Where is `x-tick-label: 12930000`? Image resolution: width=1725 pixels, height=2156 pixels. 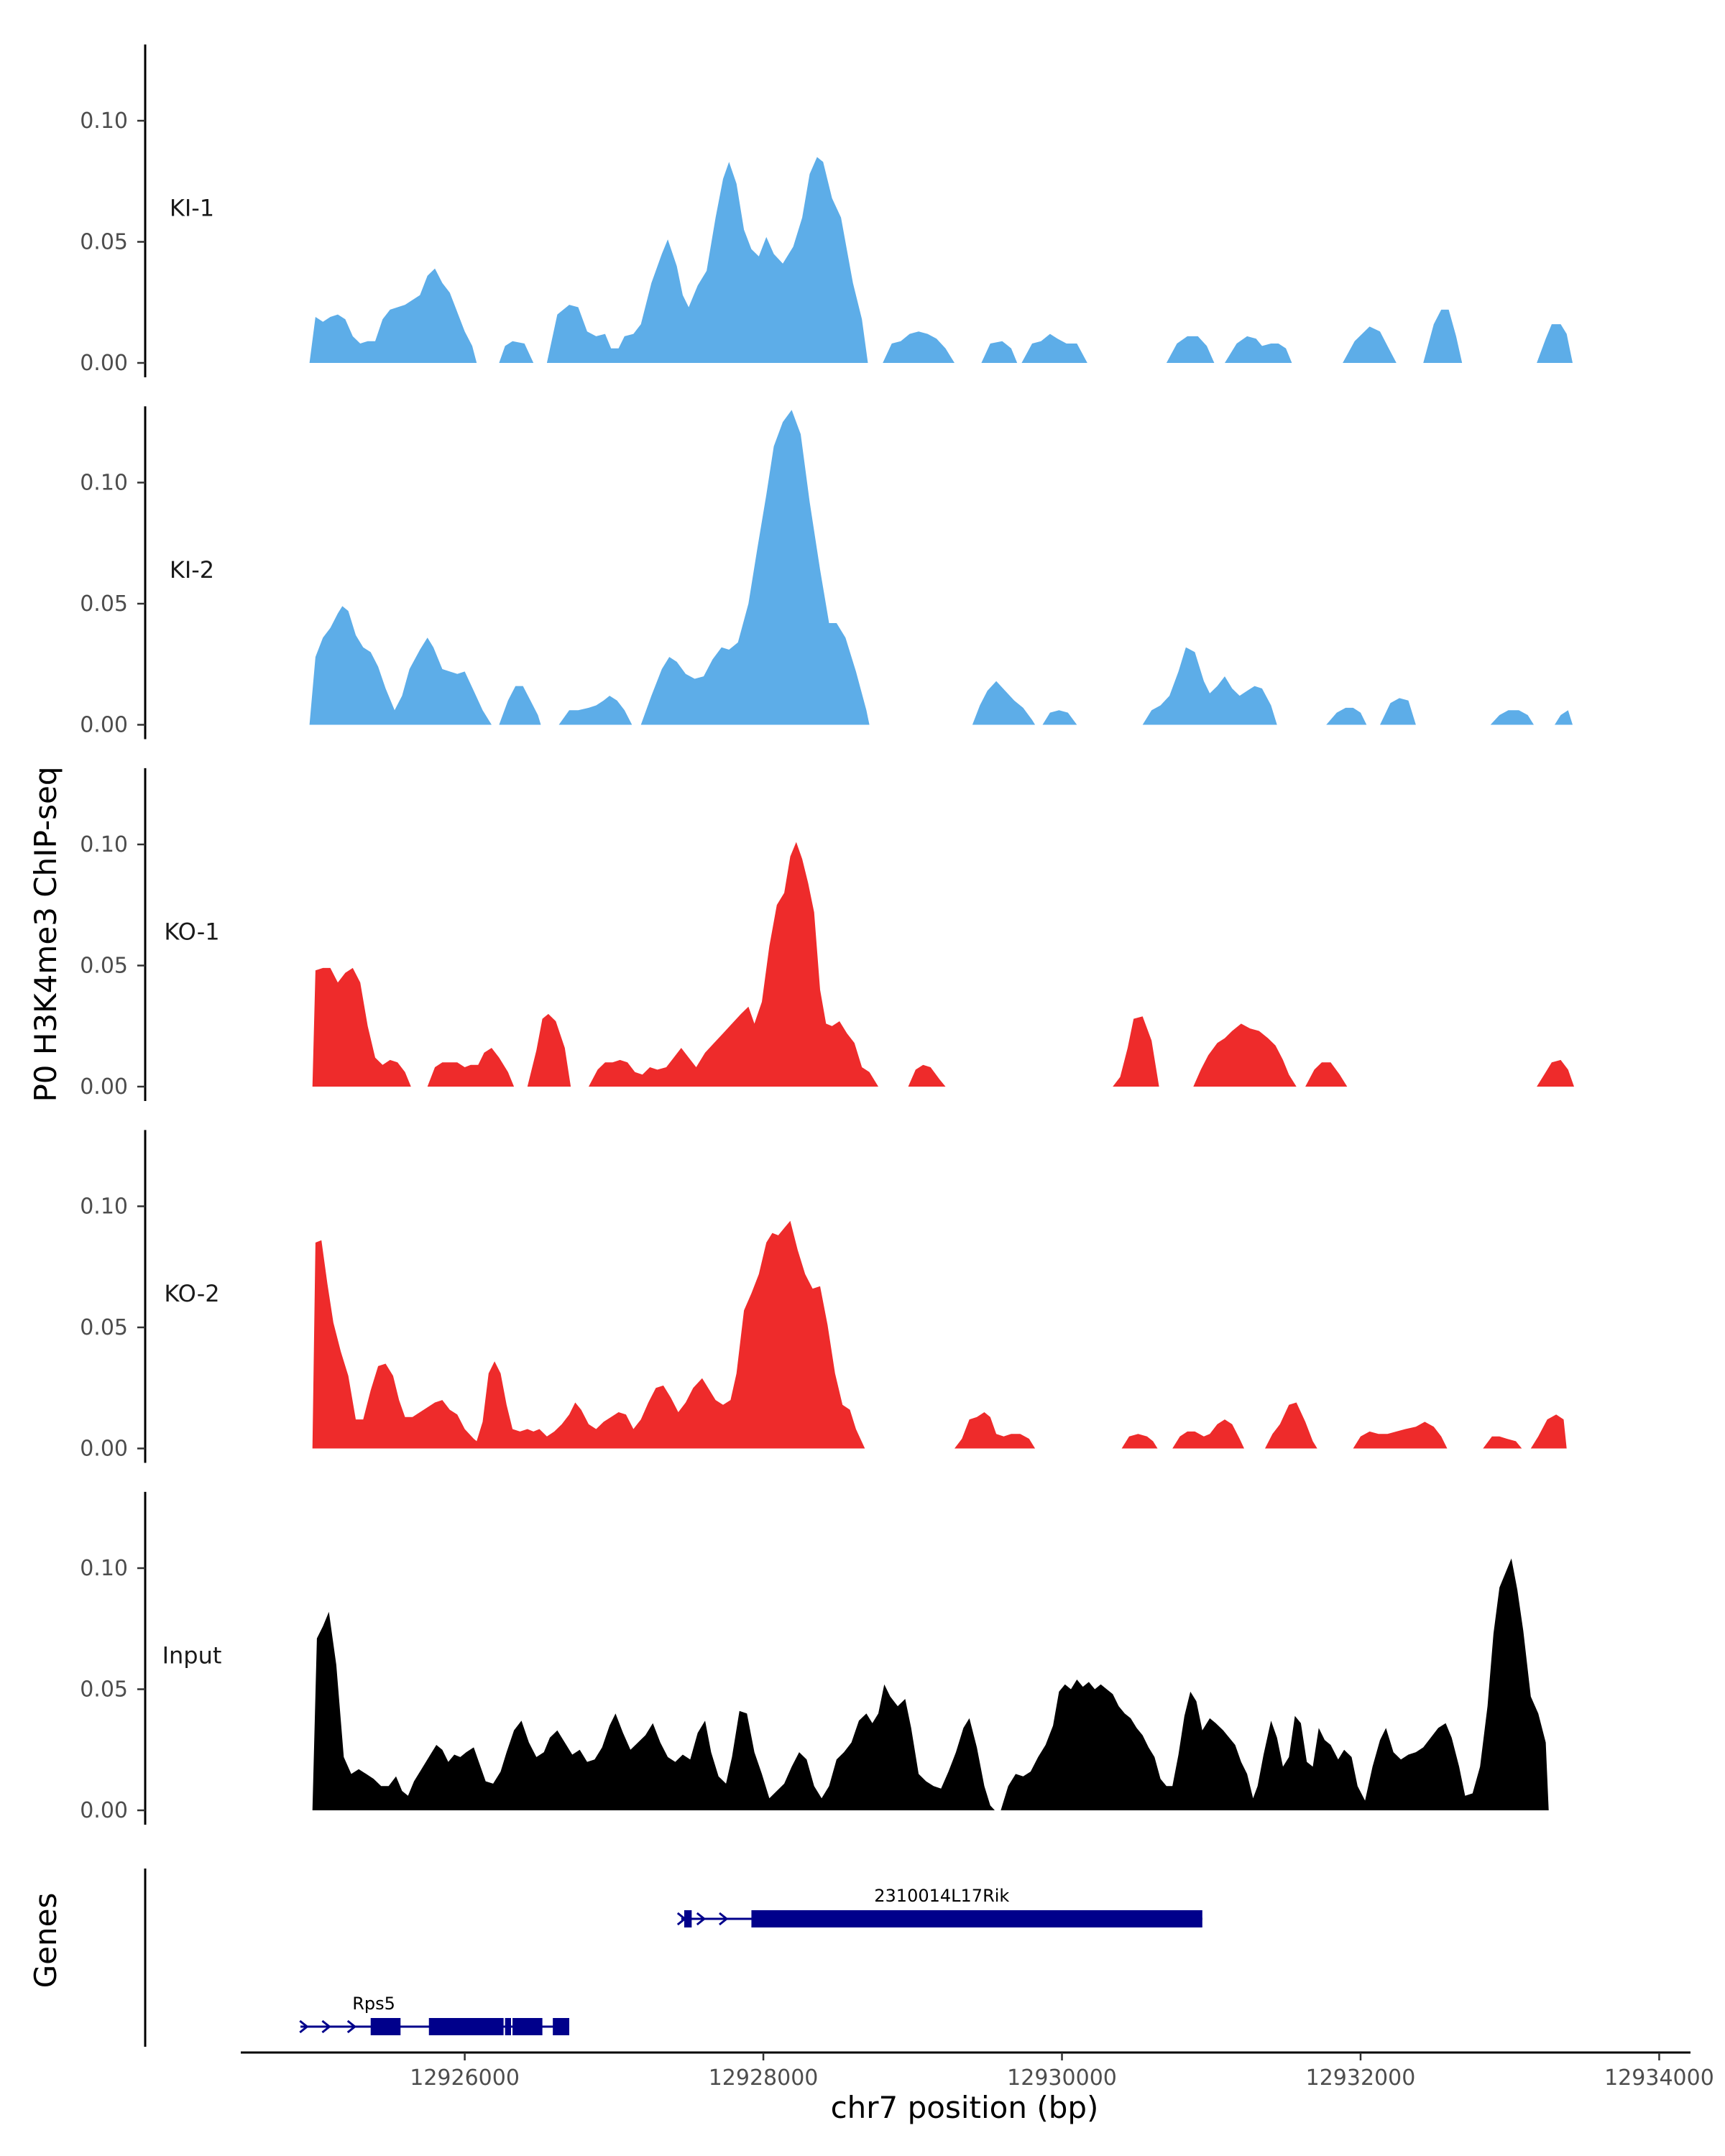
x-tick-label: 12930000 is located at coordinates (1062, 2078).